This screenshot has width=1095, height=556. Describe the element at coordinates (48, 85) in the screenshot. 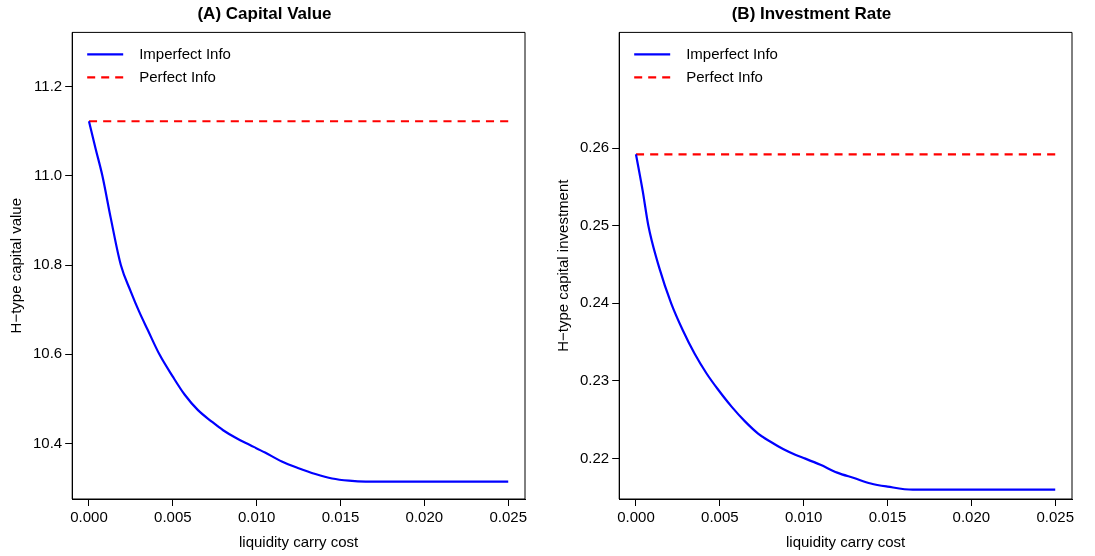

I see `y-tick-label: 11.2` at that location.